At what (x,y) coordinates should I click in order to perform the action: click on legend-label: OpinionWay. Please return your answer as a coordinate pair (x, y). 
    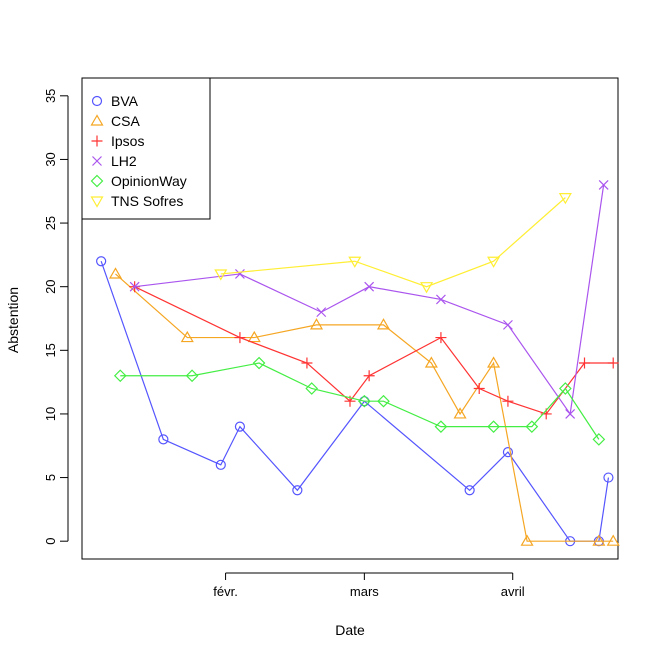
    Looking at the image, I should click on (149, 181).